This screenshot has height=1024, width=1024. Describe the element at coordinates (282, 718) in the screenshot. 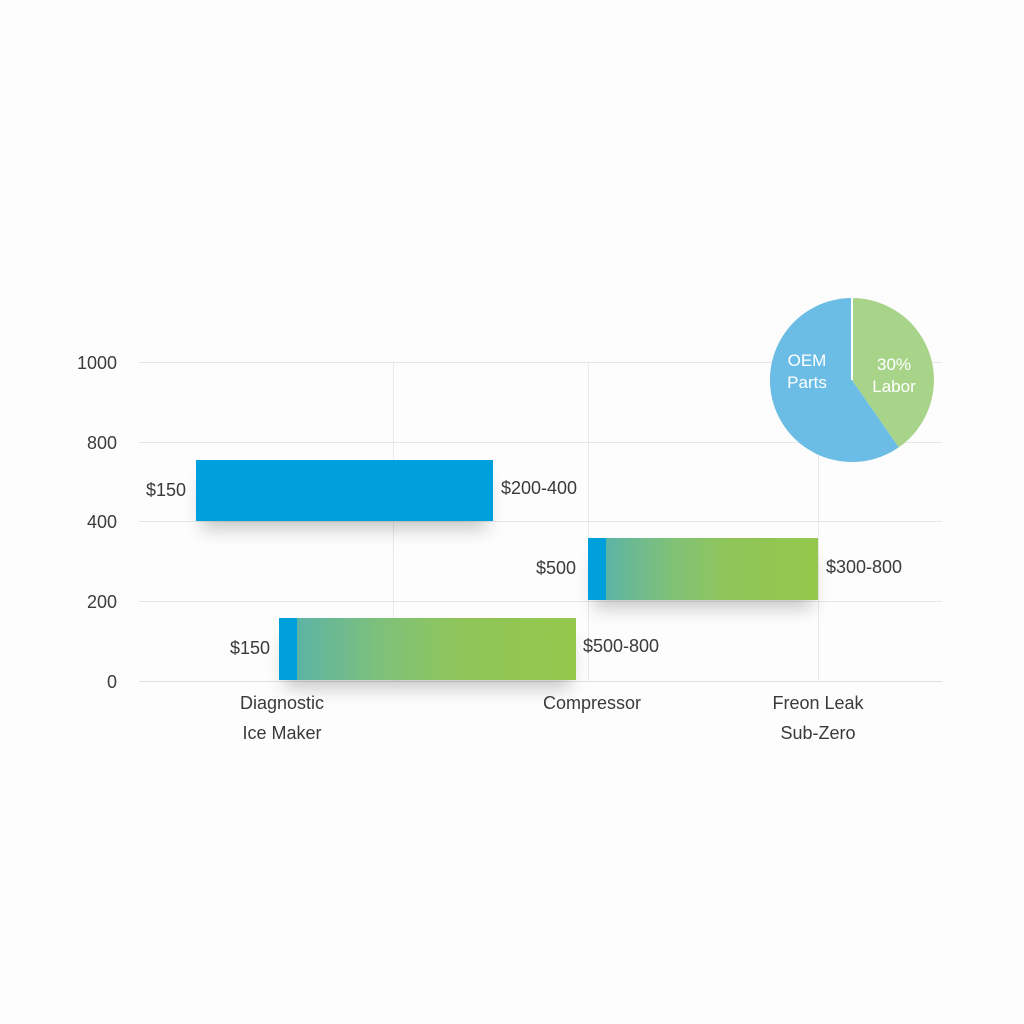

I see `xlabel-diagnostic: Diagnostic Ice Maker` at that location.